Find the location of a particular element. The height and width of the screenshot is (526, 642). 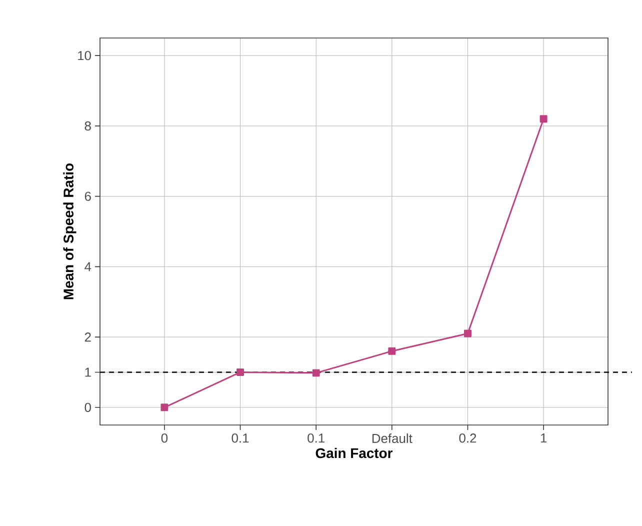

y-tick-label: 6 is located at coordinates (87, 196).